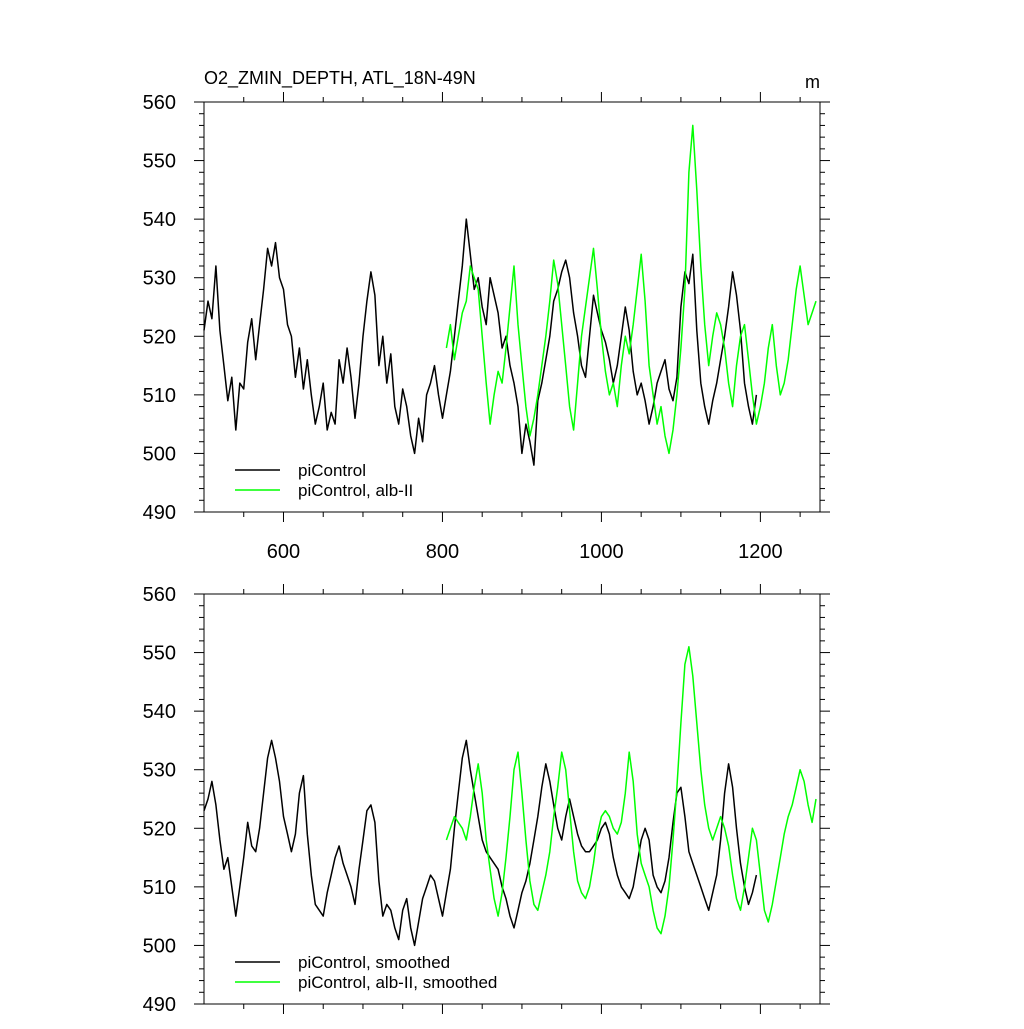  What do you see at coordinates (760, 552) in the screenshot?
I see `x-tick-label: 1200` at bounding box center [760, 552].